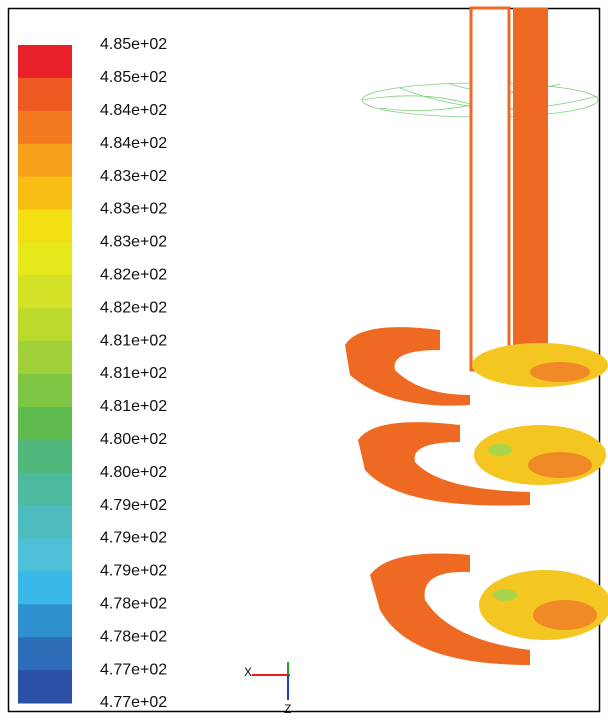 Image resolution: width=608 pixels, height=722 pixels. I want to click on x-axis-label: X, so click(248, 672).